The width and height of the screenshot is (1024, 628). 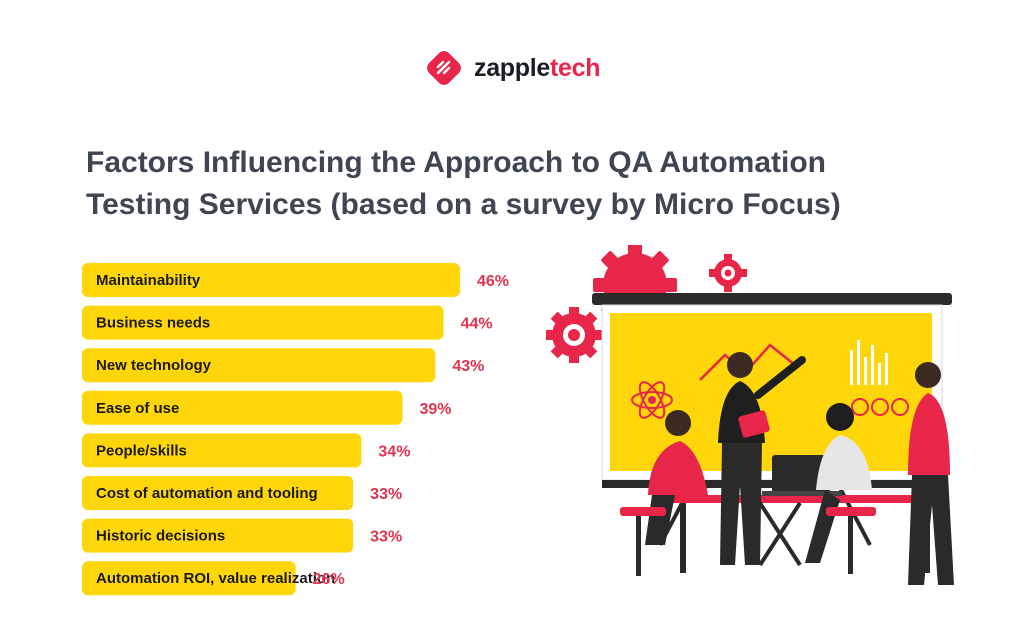 What do you see at coordinates (160, 536) in the screenshot?
I see `bar-label-6: Historic decisions` at bounding box center [160, 536].